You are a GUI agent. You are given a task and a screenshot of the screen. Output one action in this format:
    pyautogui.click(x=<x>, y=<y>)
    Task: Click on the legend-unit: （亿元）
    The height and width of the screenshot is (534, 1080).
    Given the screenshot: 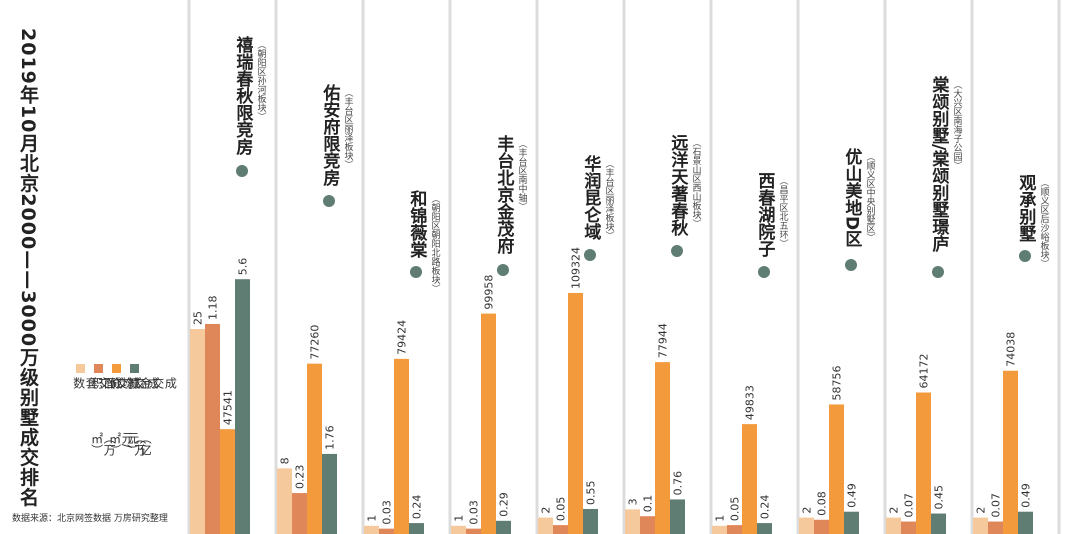 What is the action you would take?
    pyautogui.click(x=139, y=444)
    